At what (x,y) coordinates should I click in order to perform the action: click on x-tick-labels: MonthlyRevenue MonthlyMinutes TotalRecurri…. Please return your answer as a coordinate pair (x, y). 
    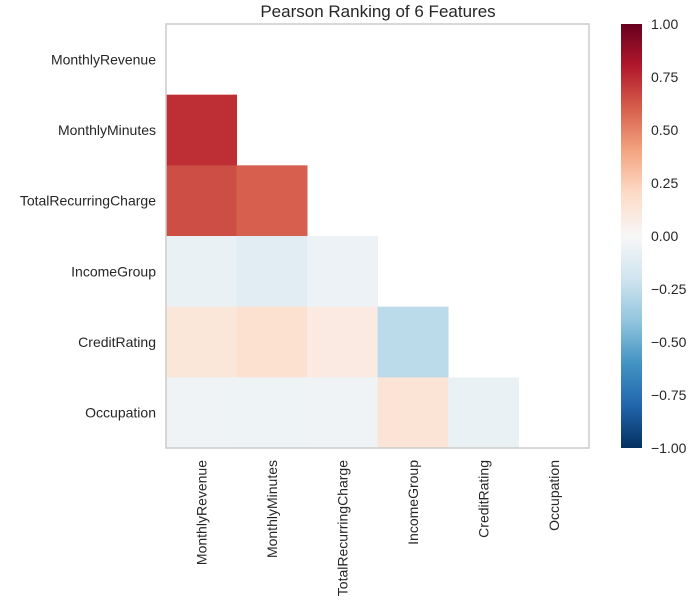
    Looking at the image, I should click on (377, 528).